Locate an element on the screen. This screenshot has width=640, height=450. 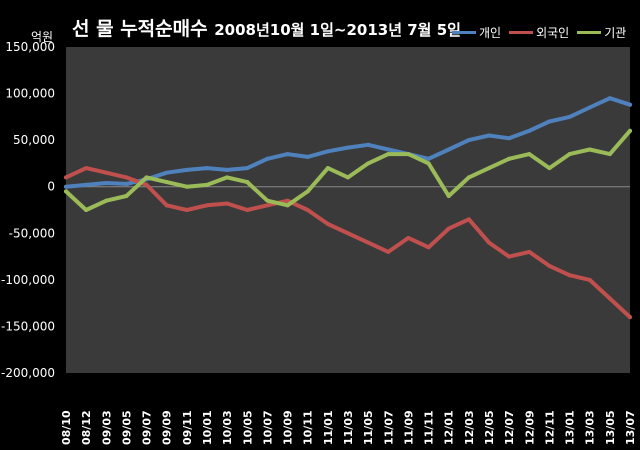
x-tick-label: 10/01 is located at coordinates (207, 427).